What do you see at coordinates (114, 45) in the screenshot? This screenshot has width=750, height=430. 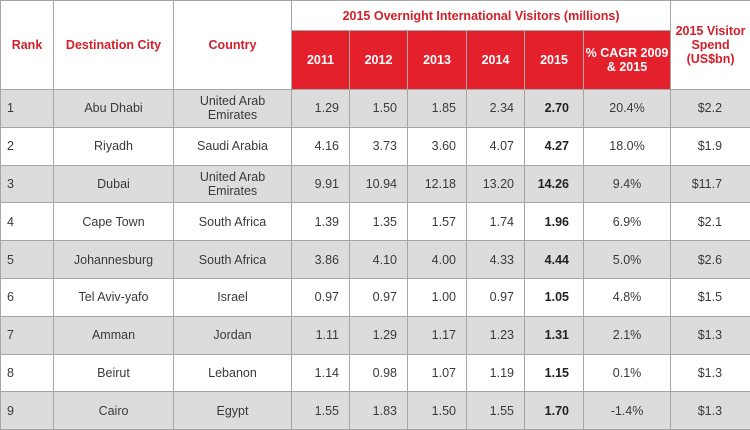 I see `city-header: Destination City` at bounding box center [114, 45].